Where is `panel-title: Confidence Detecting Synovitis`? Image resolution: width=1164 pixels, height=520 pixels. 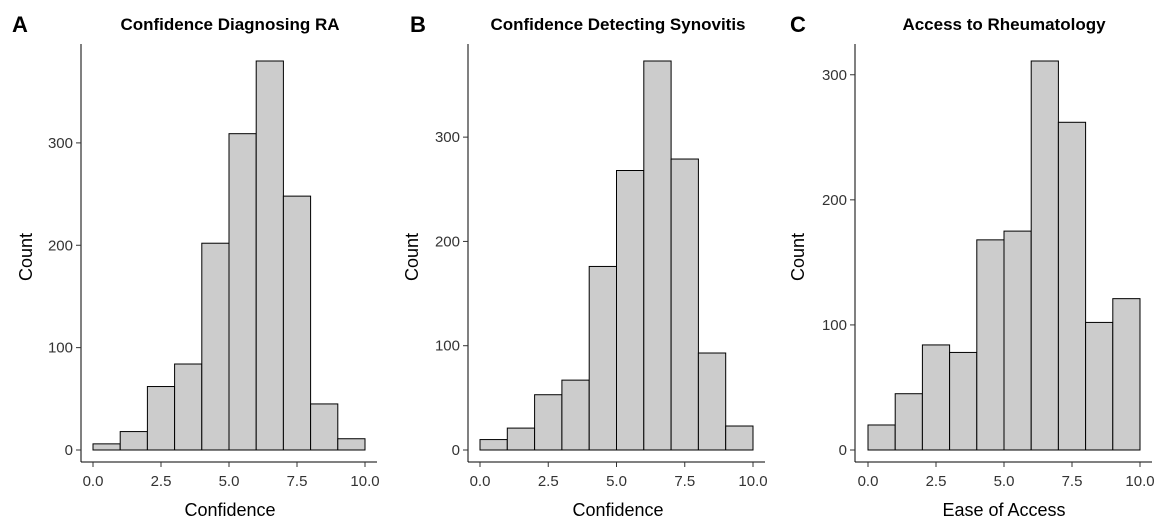 panel-title: Confidence Detecting Synovitis is located at coordinates (617, 24).